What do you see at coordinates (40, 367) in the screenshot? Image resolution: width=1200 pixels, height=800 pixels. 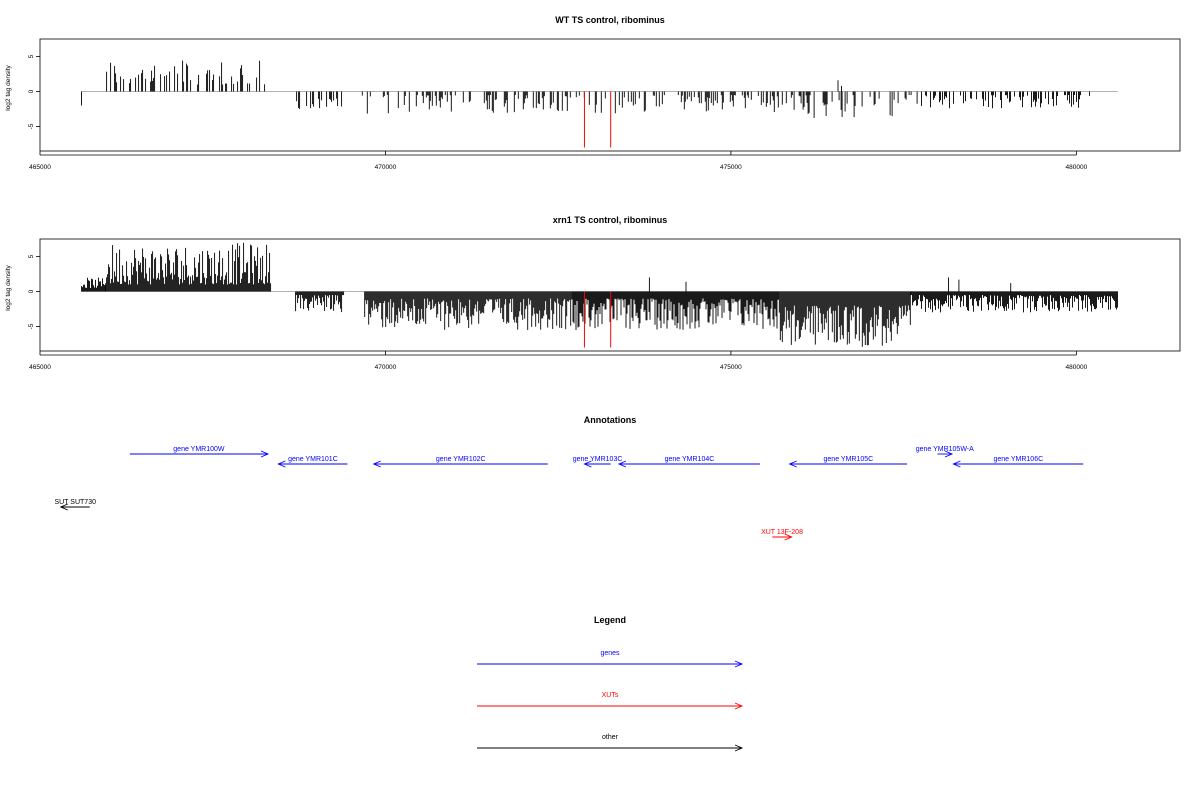 I see `xrn1-xtick-label: 465000` at bounding box center [40, 367].